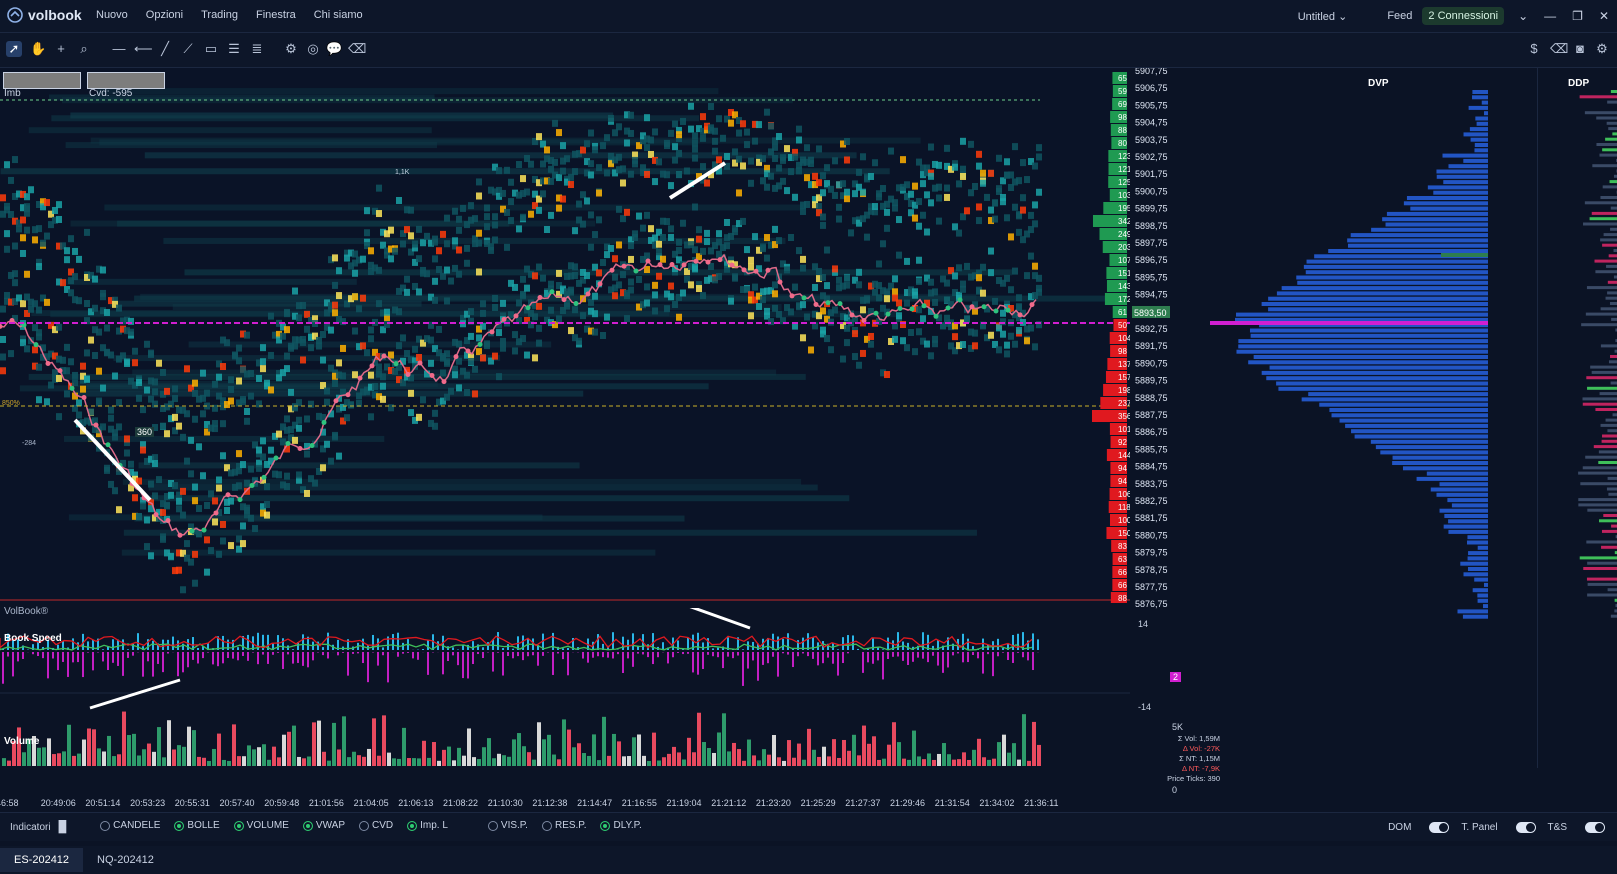  Describe the element at coordinates (261, 825) in the screenshot. I see `indicator-2: VOLUME` at that location.